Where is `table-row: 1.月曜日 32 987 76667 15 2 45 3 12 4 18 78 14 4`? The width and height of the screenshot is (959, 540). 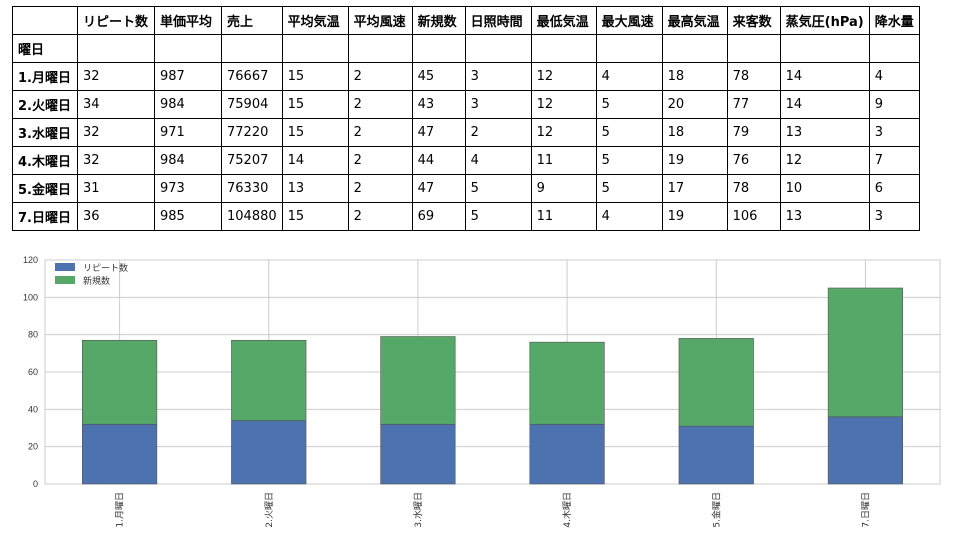
table-row: 1.月曜日 32 987 76667 15 2 45 3 12 4 18 78 14 4 is located at coordinates (466, 76).